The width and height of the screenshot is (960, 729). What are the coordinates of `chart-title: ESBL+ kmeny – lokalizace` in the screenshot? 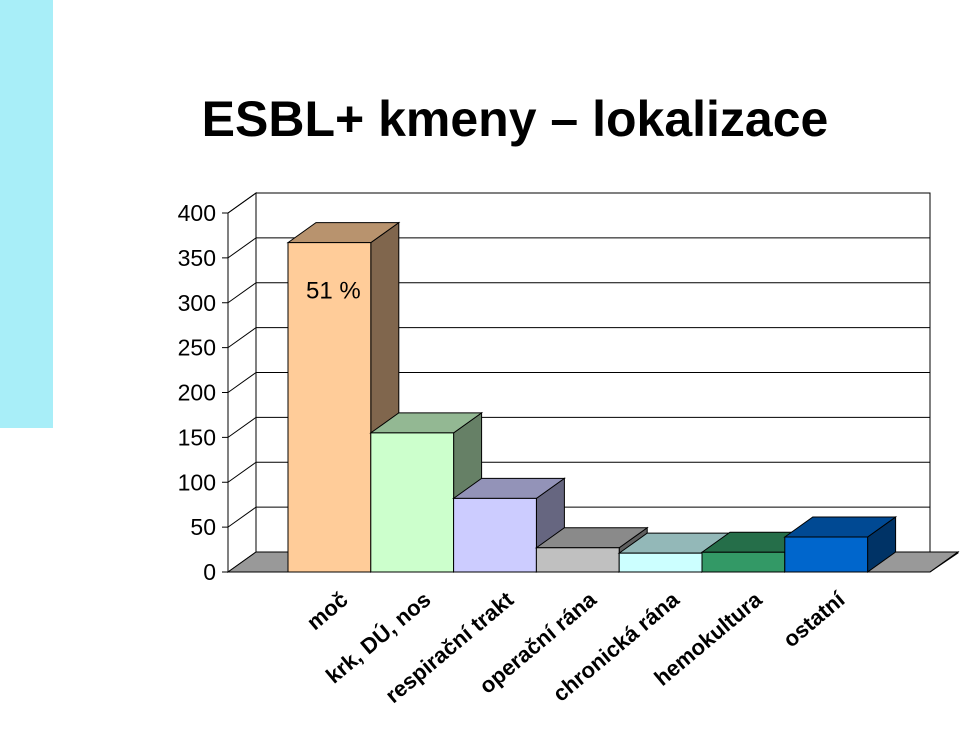 It's located at (515, 119).